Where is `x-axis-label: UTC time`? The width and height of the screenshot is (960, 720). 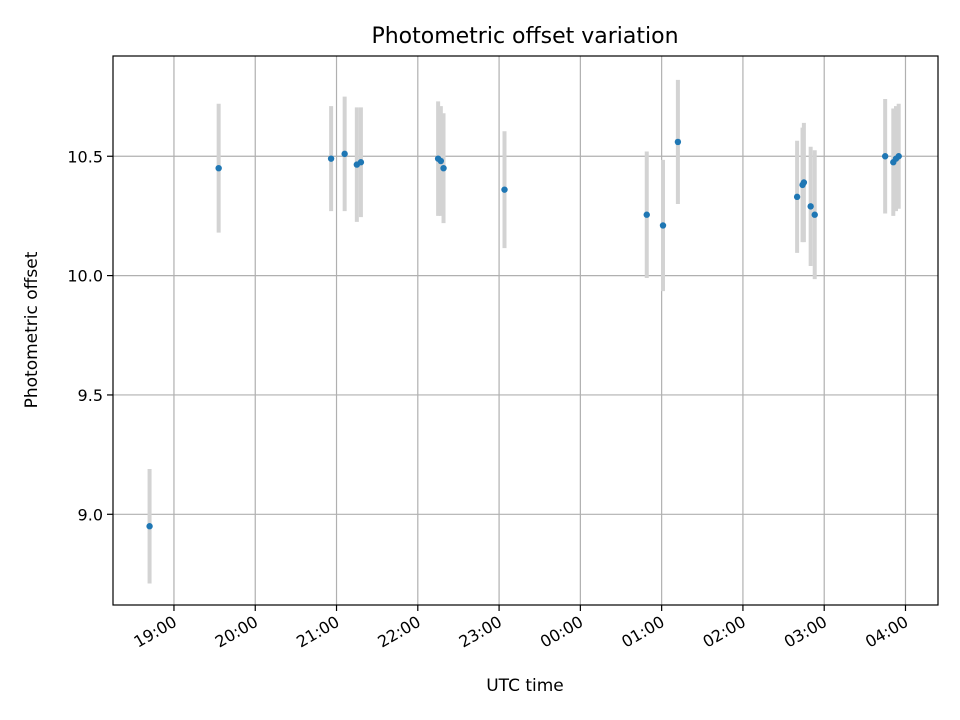
x-axis-label: UTC time is located at coordinates (525, 686).